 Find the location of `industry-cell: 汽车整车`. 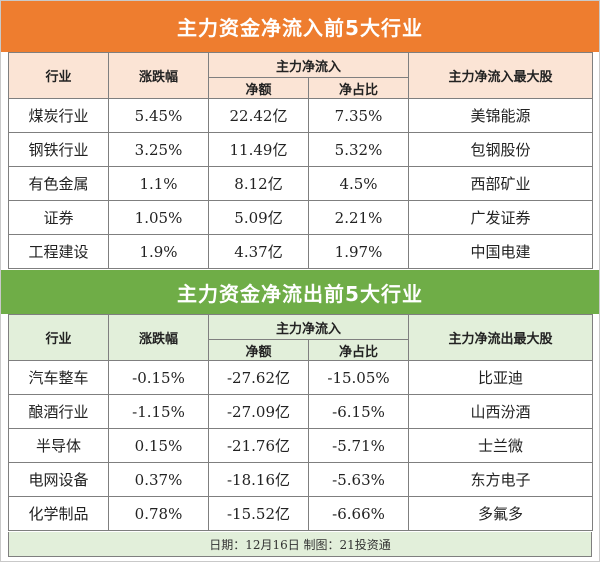

industry-cell: 汽车整车 is located at coordinates (58, 377).